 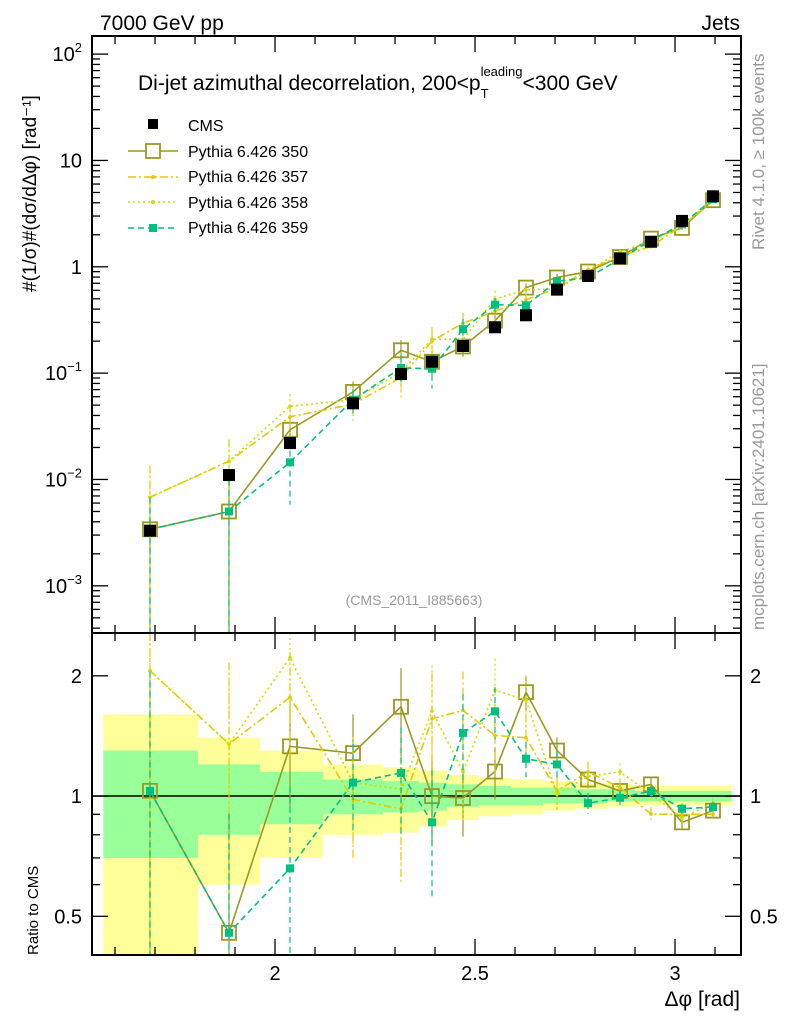 What do you see at coordinates (703, 999) in the screenshot?
I see `x-axis-label: Δφ [rad]` at bounding box center [703, 999].